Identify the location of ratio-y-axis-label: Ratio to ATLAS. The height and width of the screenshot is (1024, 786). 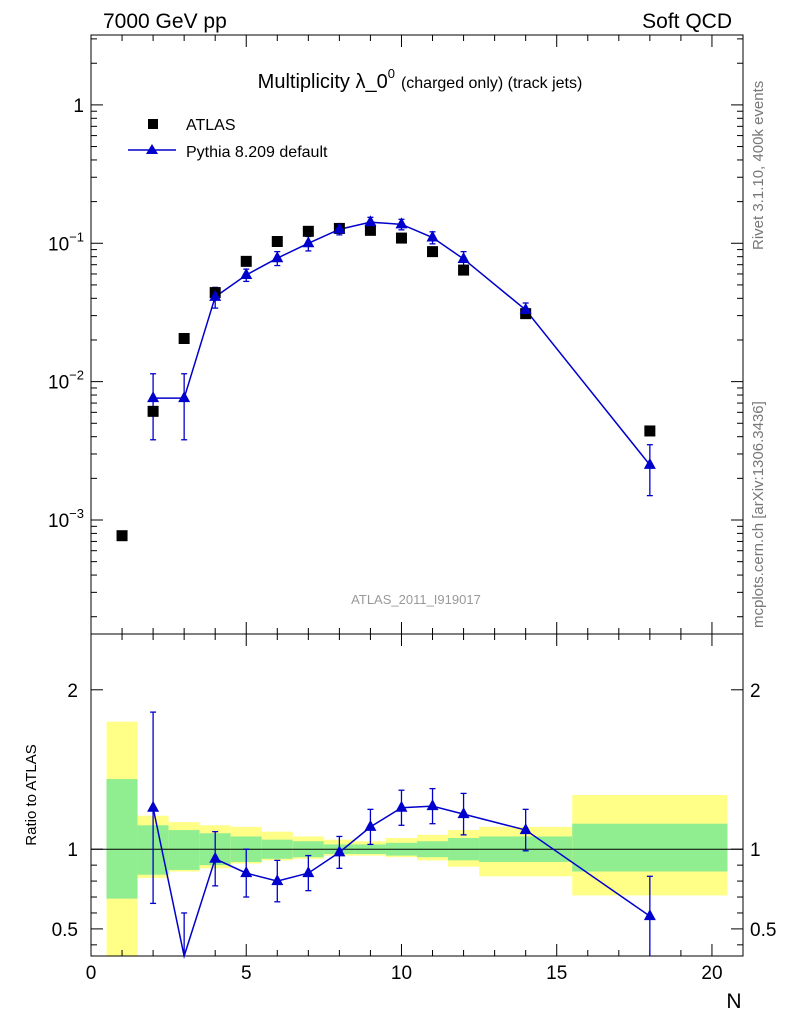
(31, 794).